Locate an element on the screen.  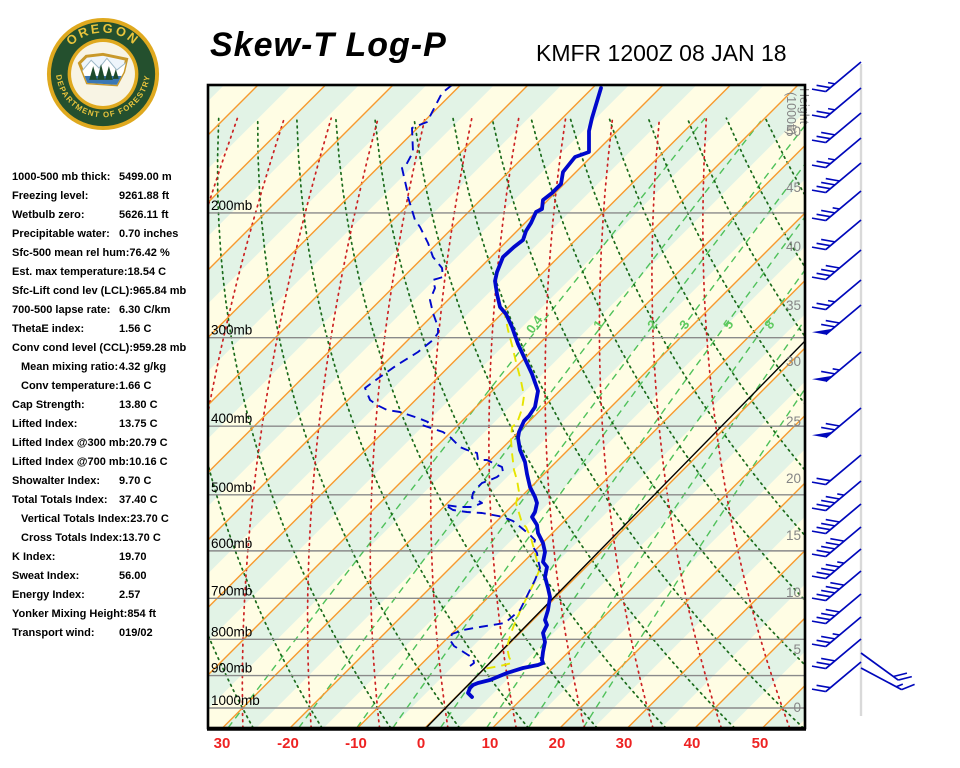
index-value: 10.16 C is located at coordinates (148, 462).